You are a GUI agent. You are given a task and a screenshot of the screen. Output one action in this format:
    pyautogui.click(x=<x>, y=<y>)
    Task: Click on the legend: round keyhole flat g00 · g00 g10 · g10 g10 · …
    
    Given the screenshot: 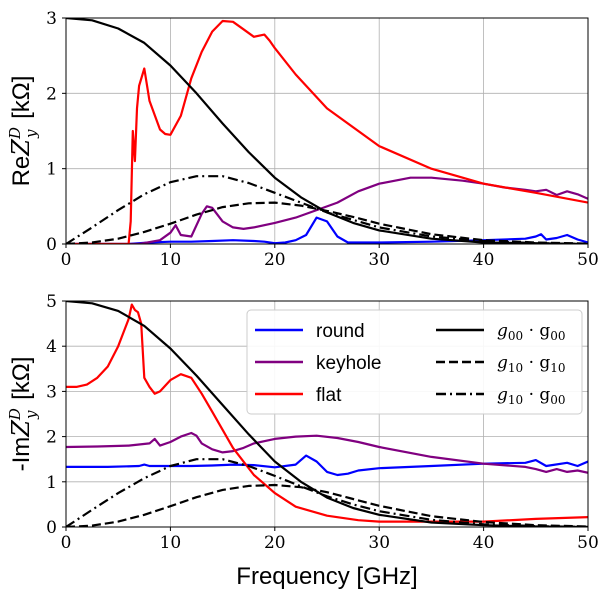 What is the action you would take?
    pyautogui.click(x=414, y=362)
    